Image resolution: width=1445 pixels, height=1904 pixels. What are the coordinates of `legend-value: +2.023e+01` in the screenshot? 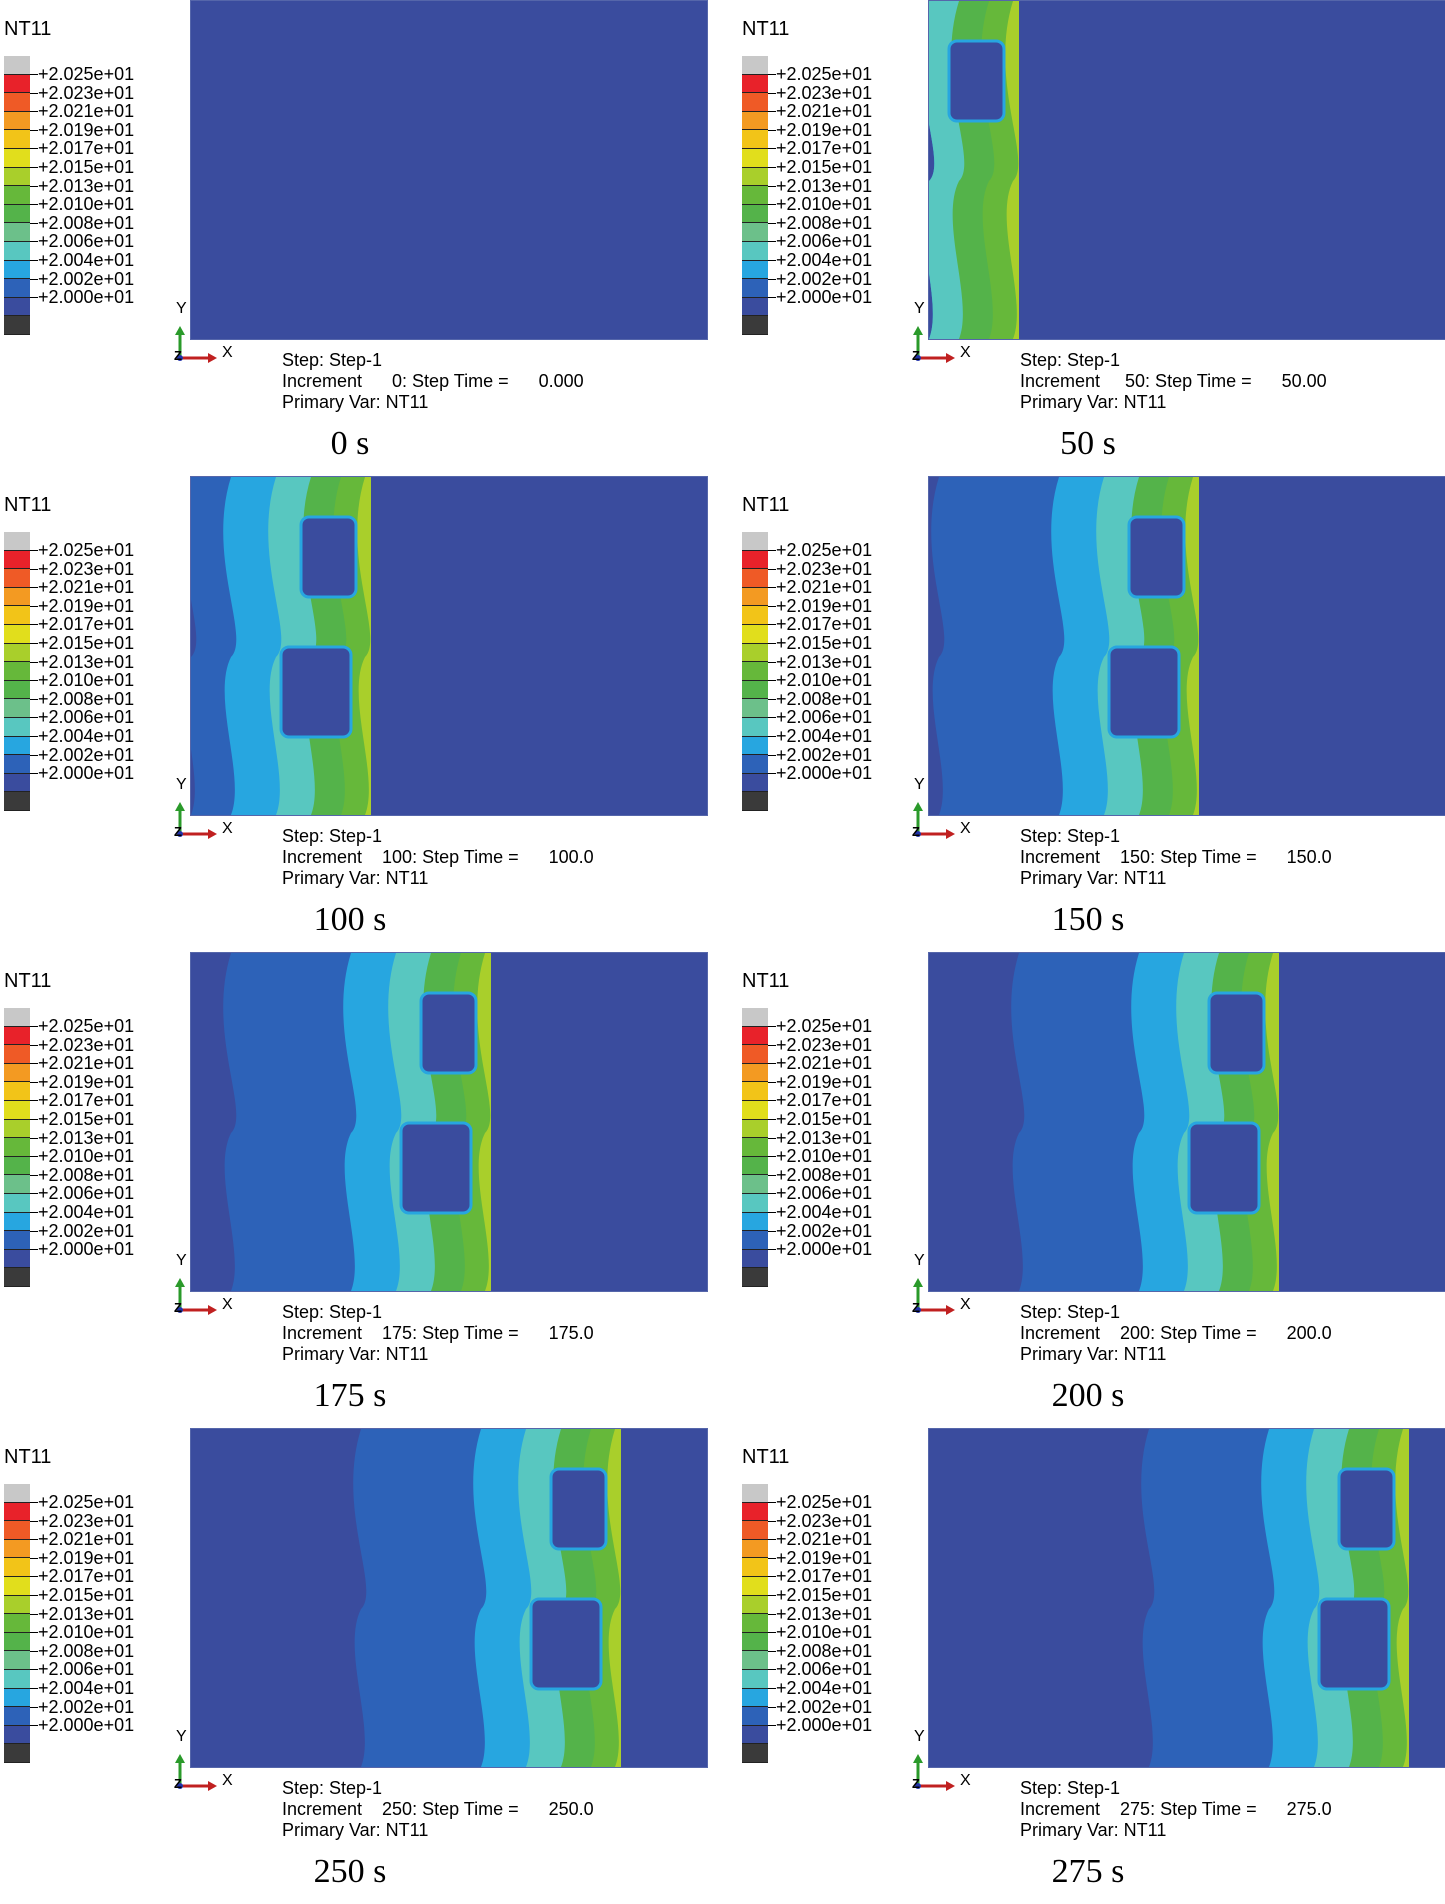 It's located at (86, 92).